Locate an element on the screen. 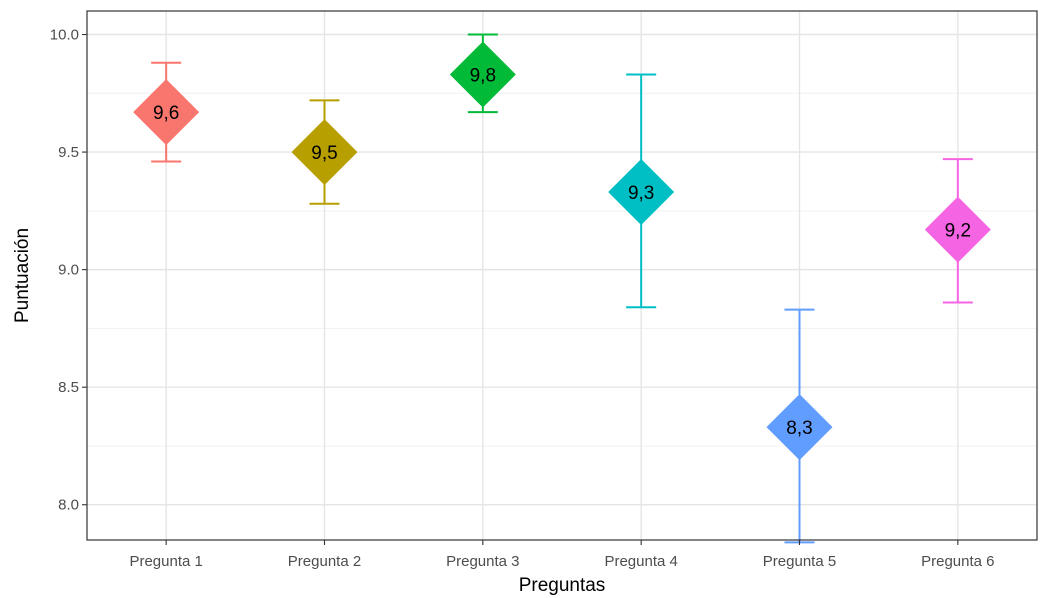  x-tick-label: Pregunta 1 is located at coordinates (165, 561).